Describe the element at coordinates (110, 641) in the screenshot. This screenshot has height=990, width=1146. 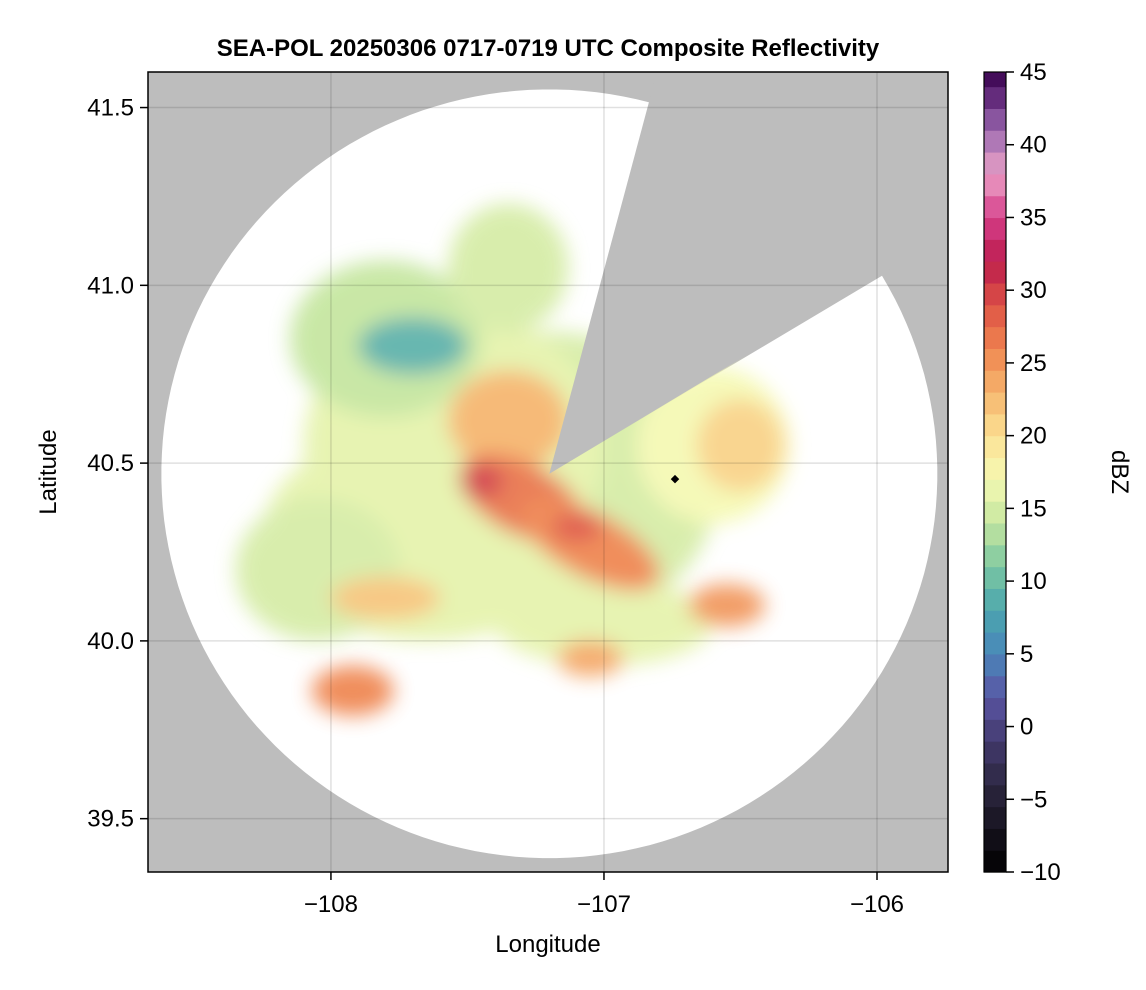
I see `y-tick-label: 40.0` at that location.